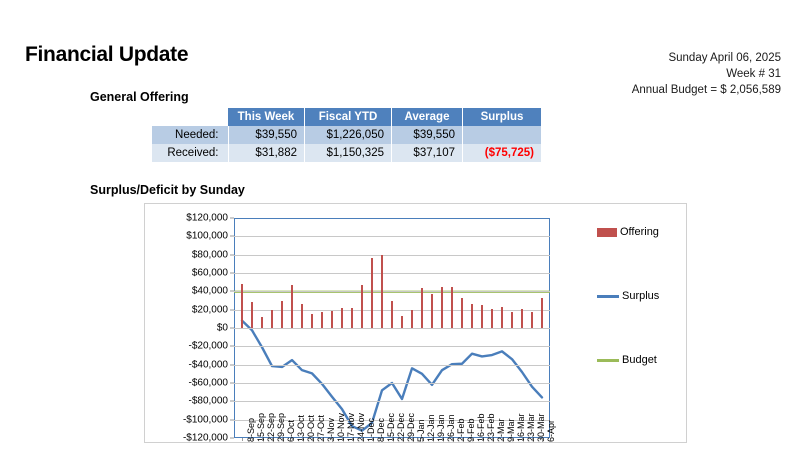  What do you see at coordinates (207, 218) in the screenshot?
I see `y-axis-label: $120,000` at bounding box center [207, 218].